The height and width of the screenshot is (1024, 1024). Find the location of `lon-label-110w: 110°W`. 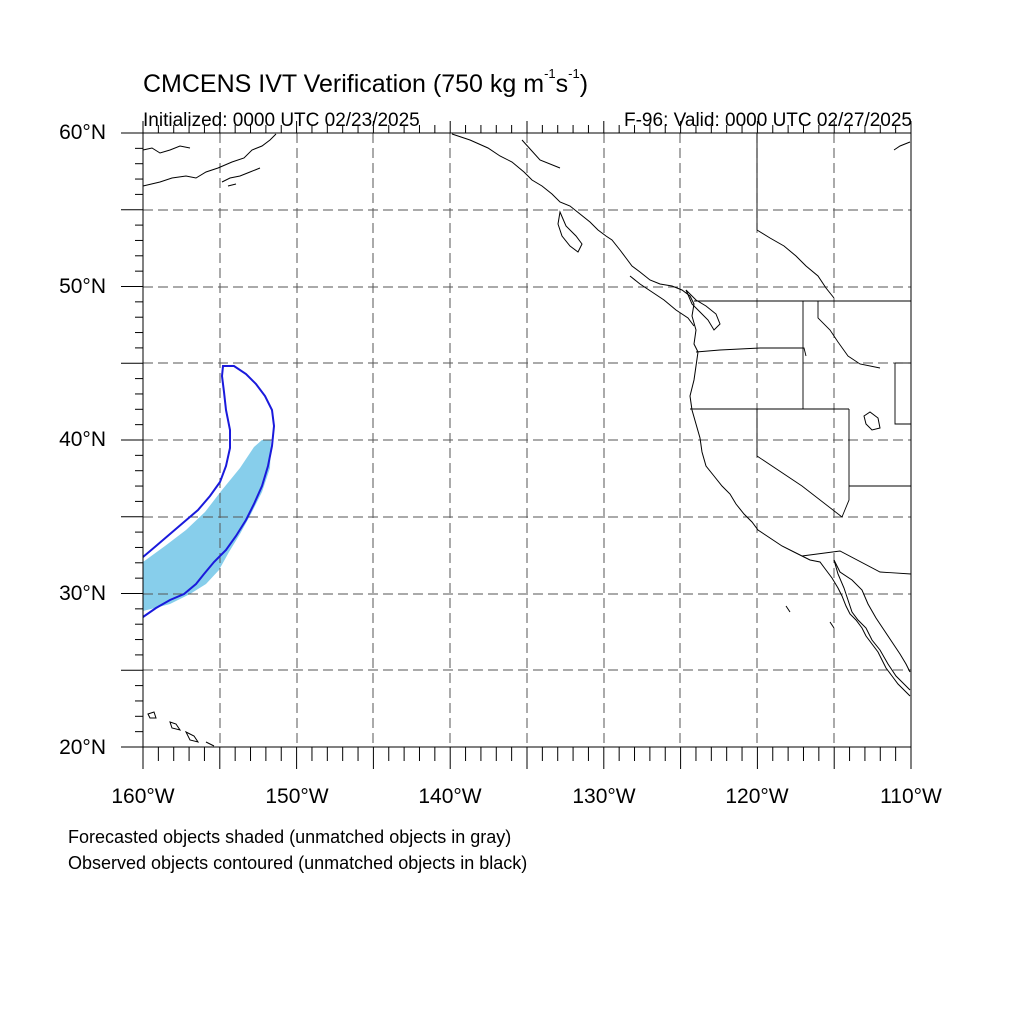

lon-label-110w: 110°W is located at coordinates (911, 796).